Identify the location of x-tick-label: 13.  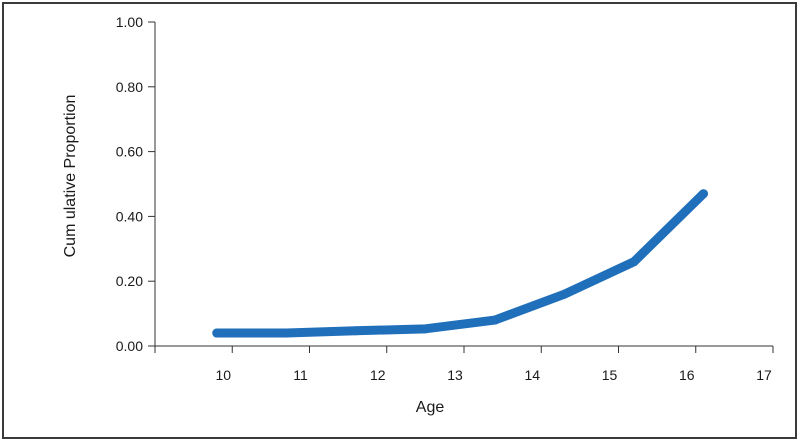
(455, 375).